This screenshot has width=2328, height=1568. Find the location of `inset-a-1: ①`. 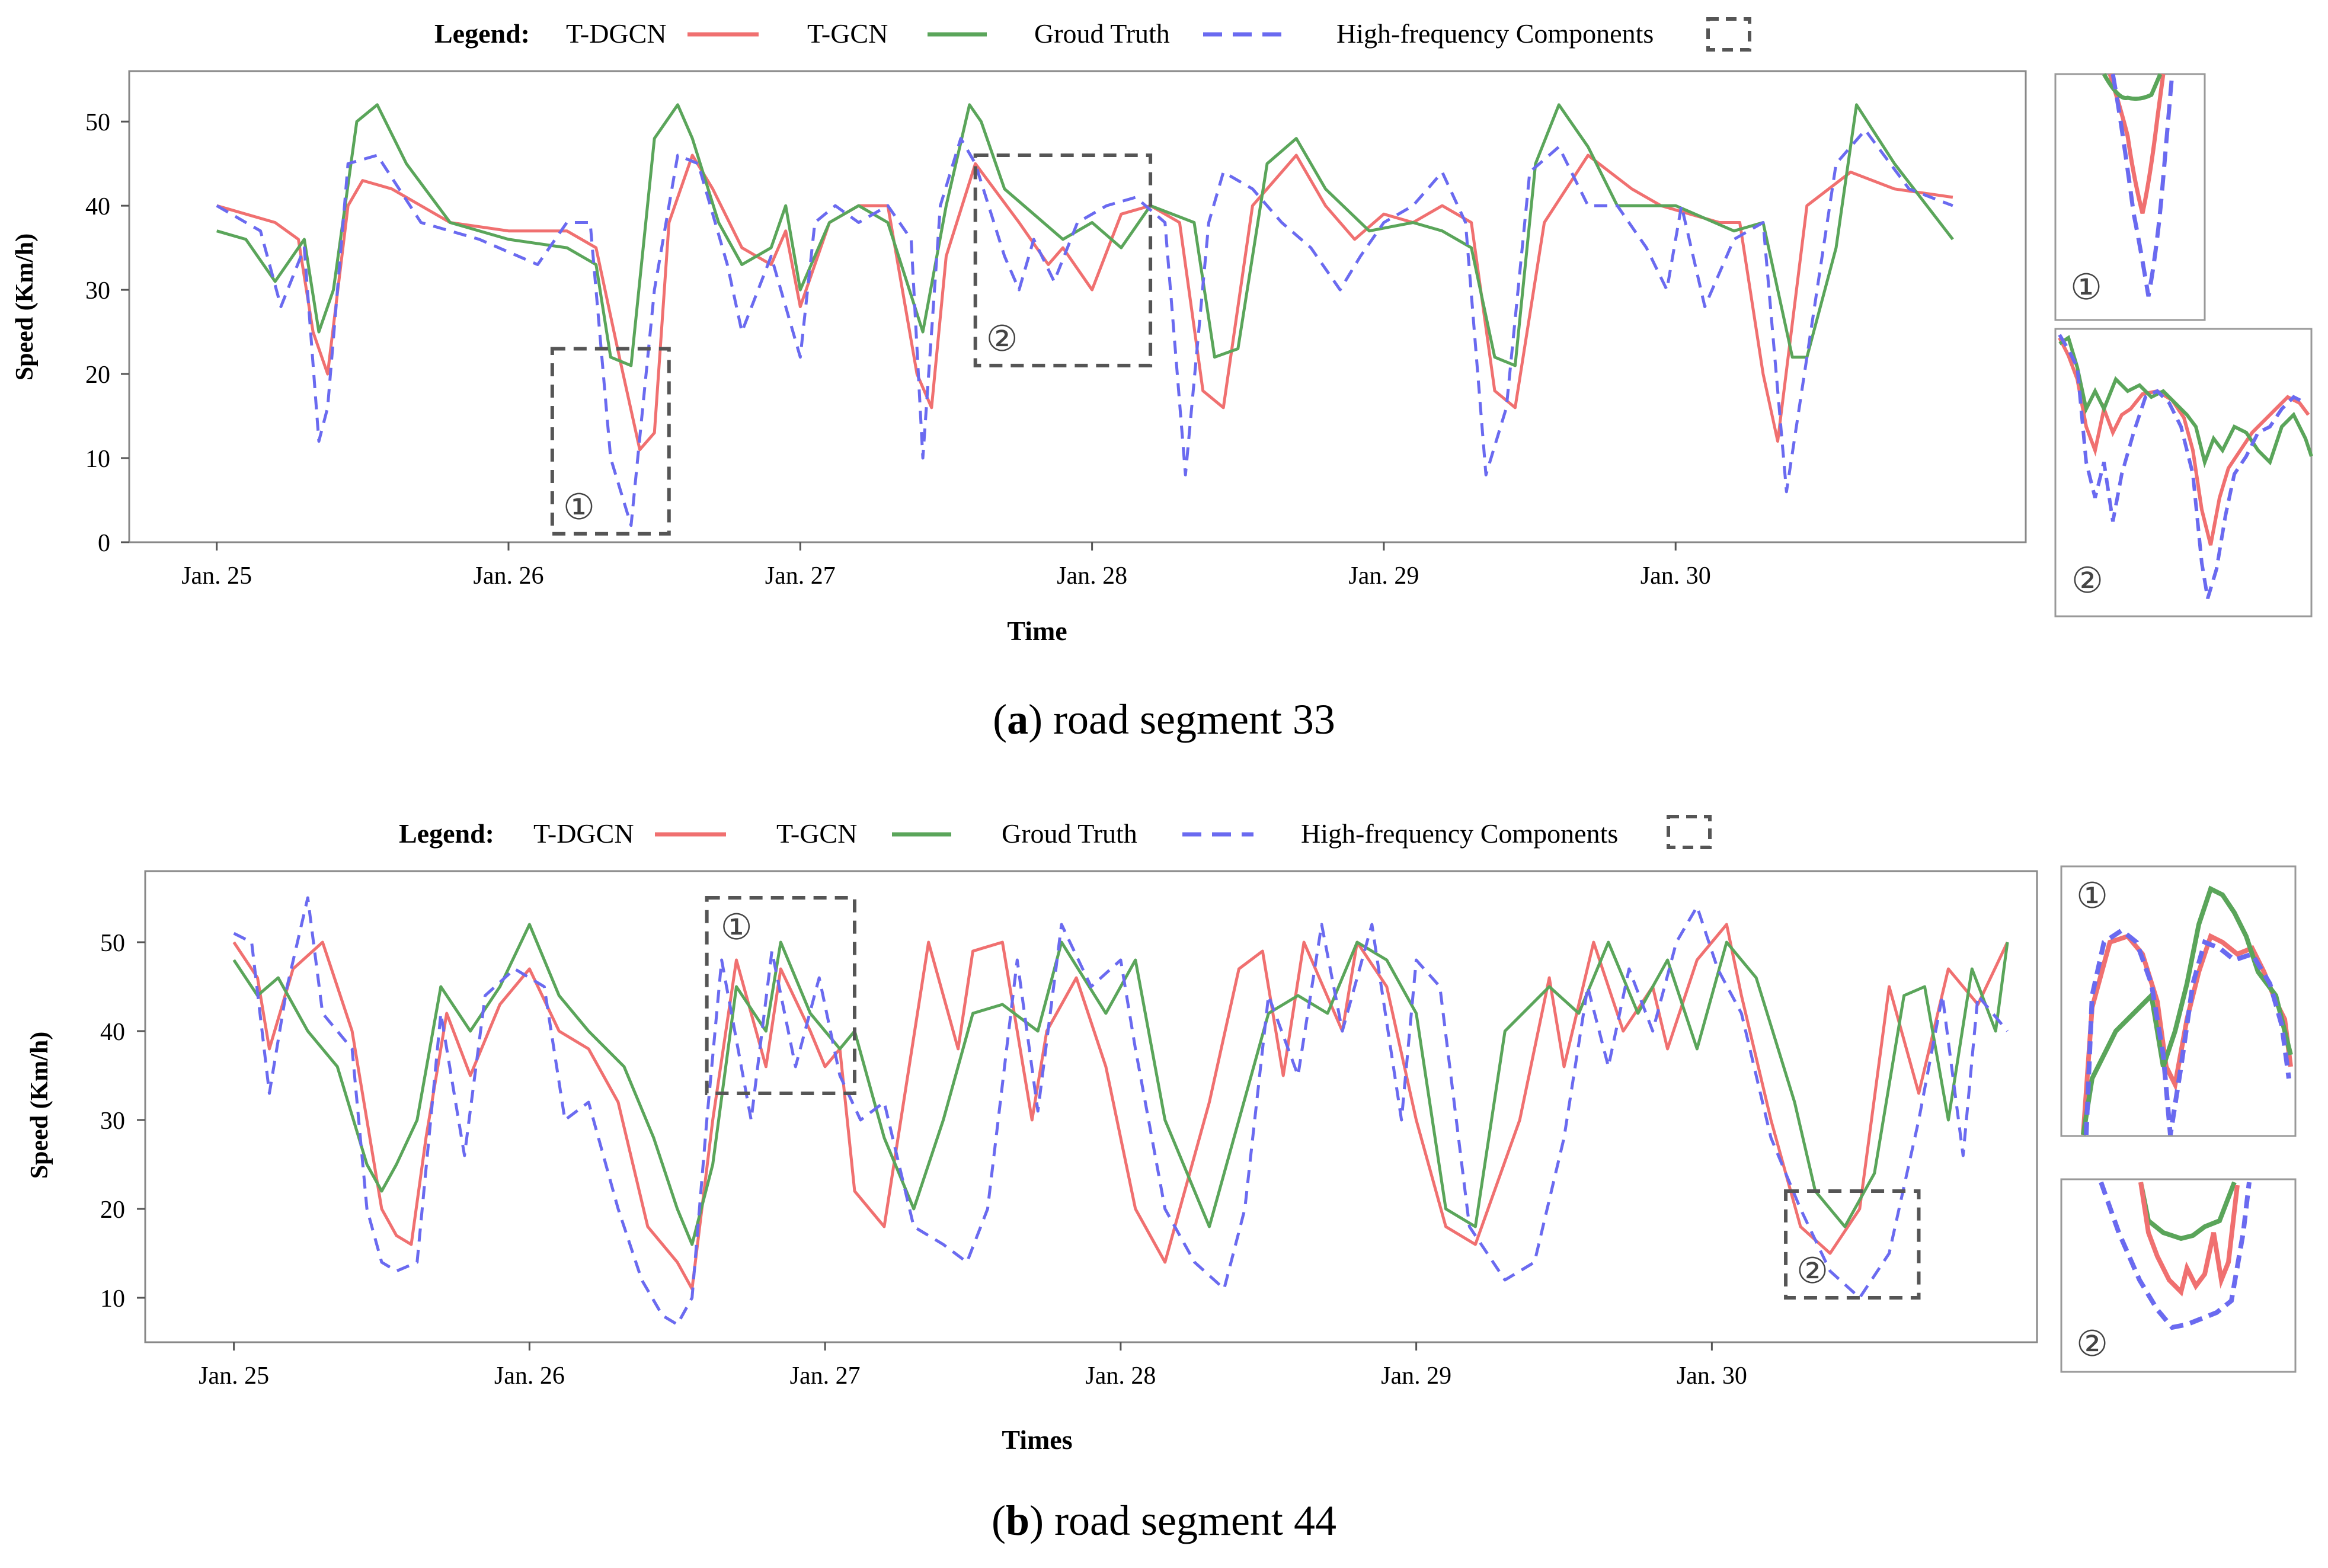

inset-a-1: ① is located at coordinates (2130, 197).